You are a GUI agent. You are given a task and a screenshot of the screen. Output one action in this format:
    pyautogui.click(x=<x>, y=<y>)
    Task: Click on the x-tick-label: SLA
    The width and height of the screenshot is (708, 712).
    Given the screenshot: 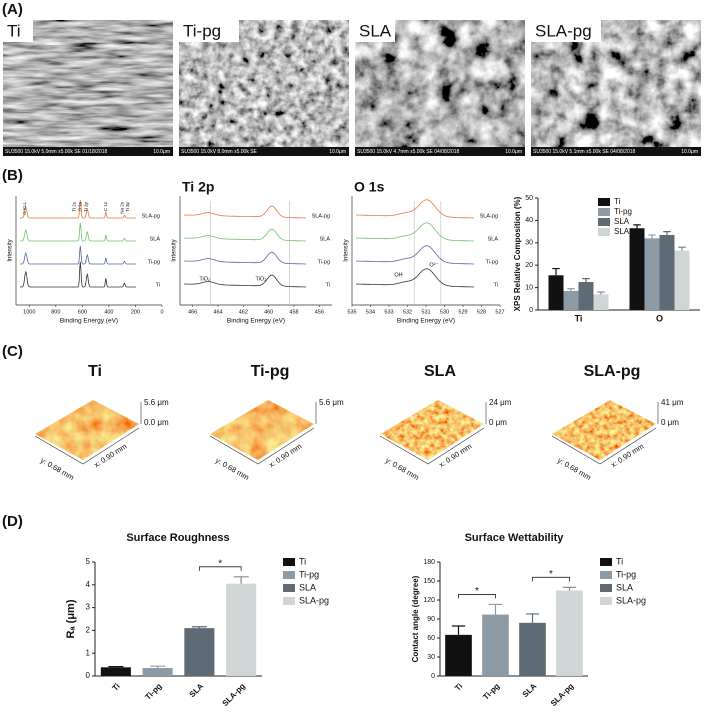 What is the action you would take?
    pyautogui.click(x=530, y=690)
    